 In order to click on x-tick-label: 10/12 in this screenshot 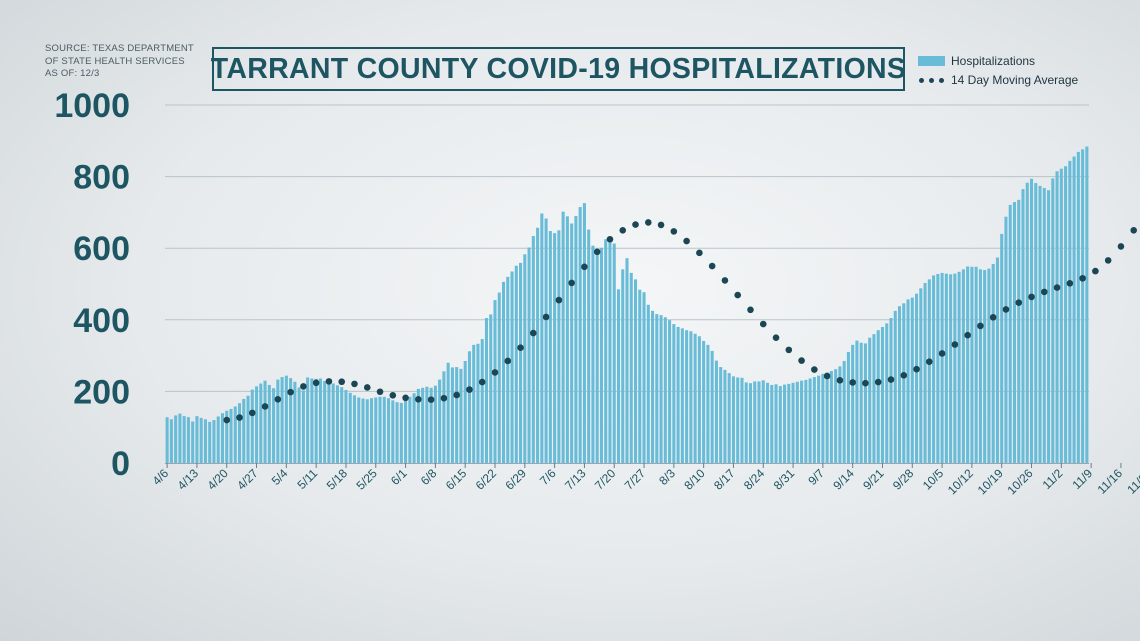, I will do `click(960, 481)`.